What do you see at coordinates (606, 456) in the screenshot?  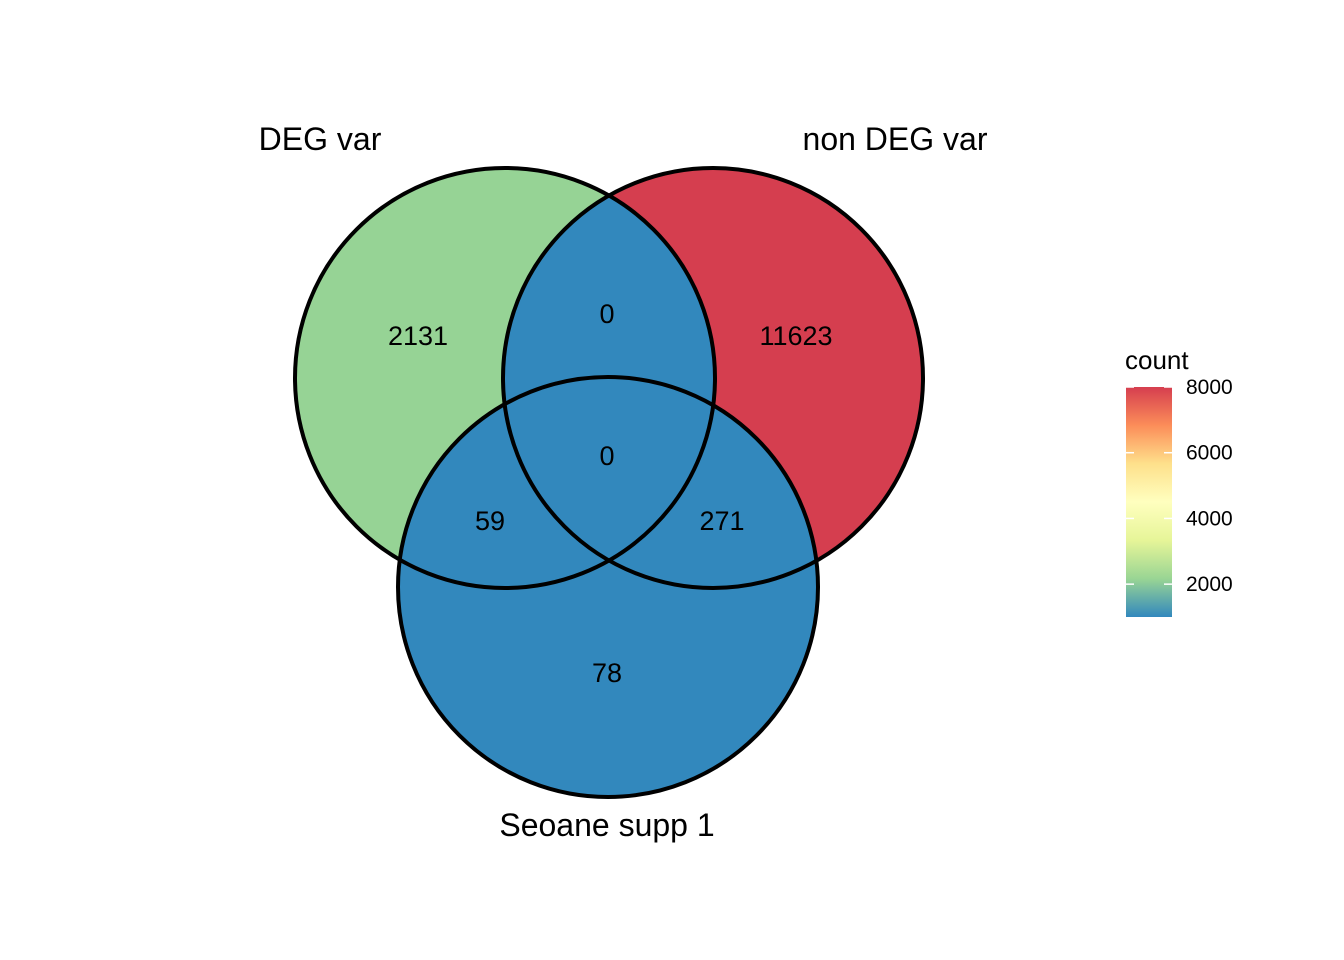 I see `count-all-three-sets: 0` at bounding box center [606, 456].